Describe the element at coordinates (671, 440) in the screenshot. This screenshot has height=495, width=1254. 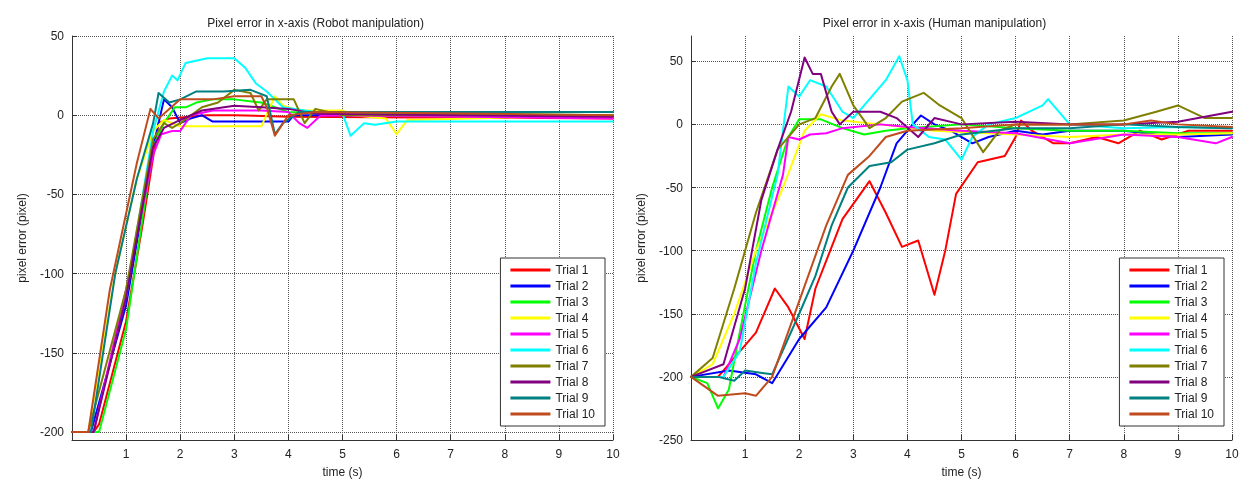
I see `y-tick-label: -250` at that location.